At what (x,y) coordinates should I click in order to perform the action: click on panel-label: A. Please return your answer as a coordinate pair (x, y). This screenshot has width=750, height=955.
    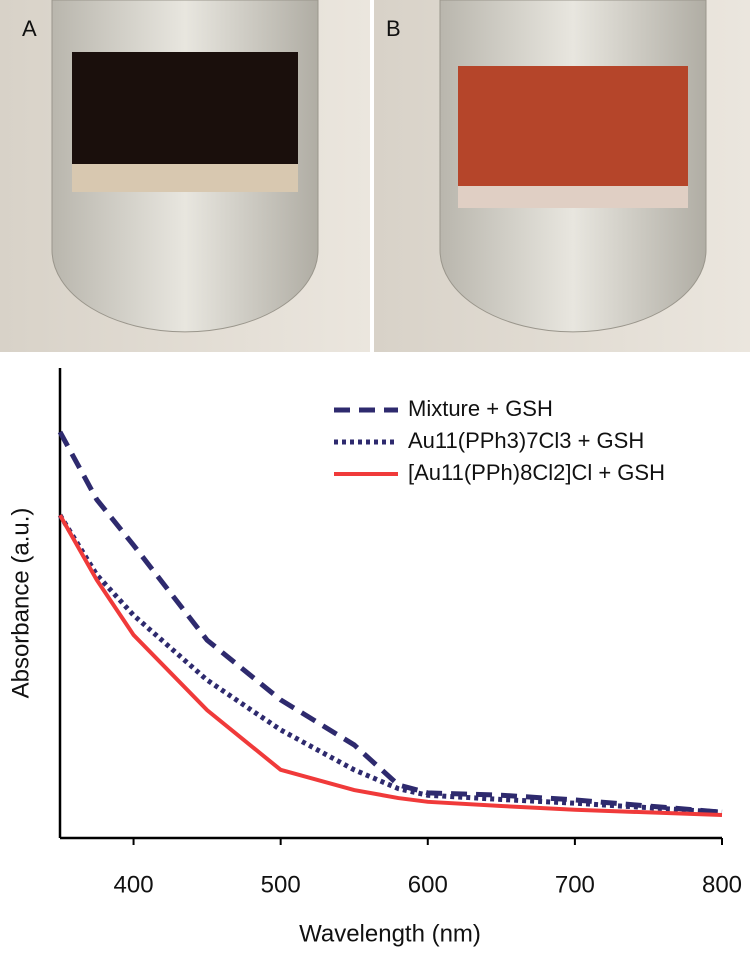
    Looking at the image, I should click on (29, 28).